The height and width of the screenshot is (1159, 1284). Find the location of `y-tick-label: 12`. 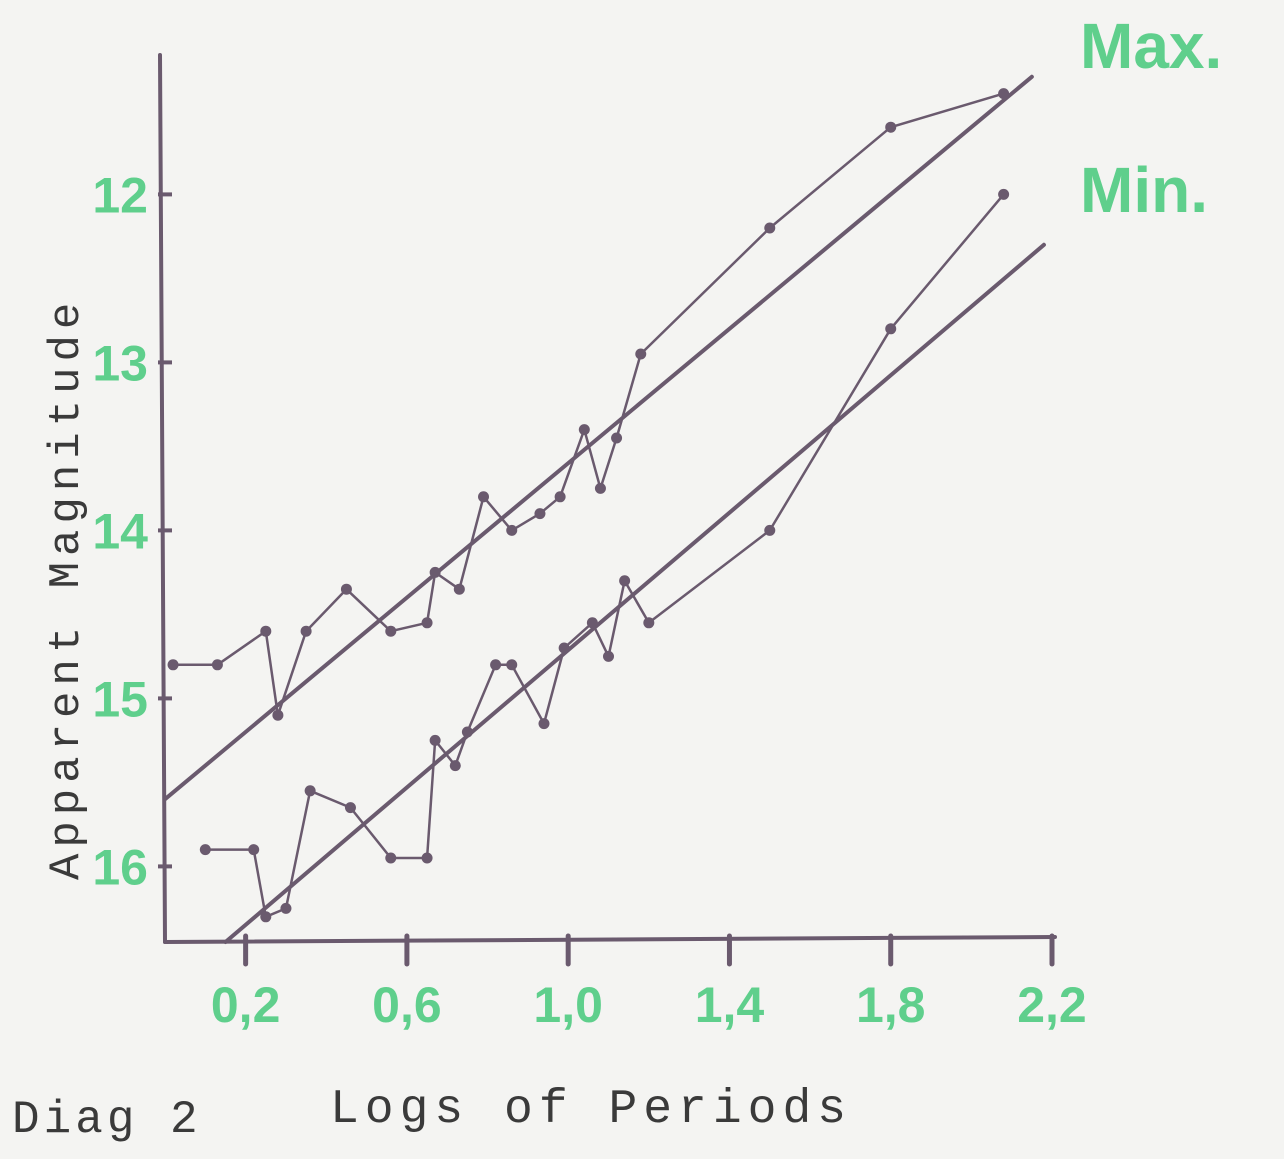

y-tick-label: 12 is located at coordinates (120, 195).